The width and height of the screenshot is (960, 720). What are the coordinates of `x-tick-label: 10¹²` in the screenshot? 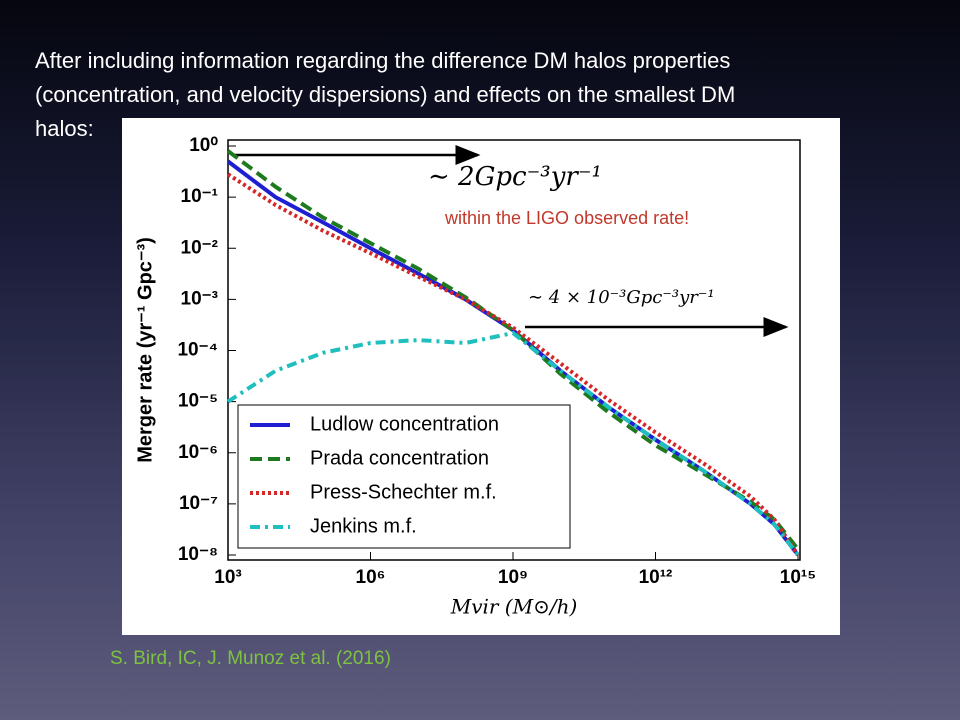 It's located at (656, 577).